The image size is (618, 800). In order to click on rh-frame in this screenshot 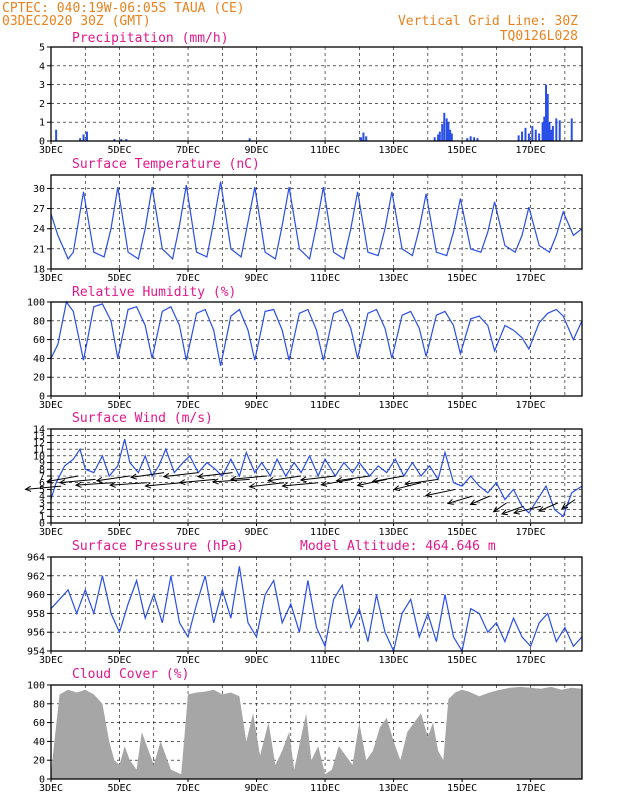, I will do `click(316, 349)`.